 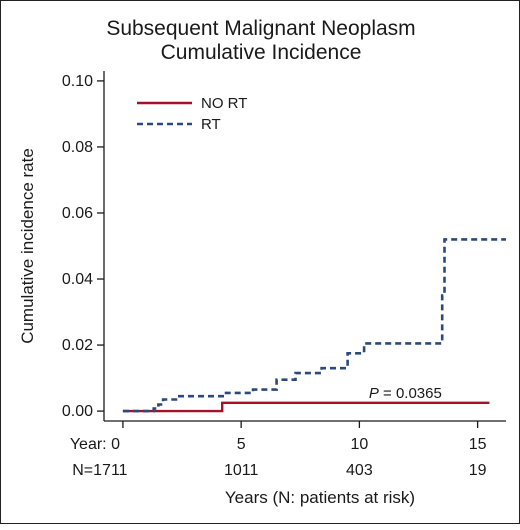 What do you see at coordinates (27, 246) in the screenshot?
I see `y-axis-label: Cumulative incidence rate` at bounding box center [27, 246].